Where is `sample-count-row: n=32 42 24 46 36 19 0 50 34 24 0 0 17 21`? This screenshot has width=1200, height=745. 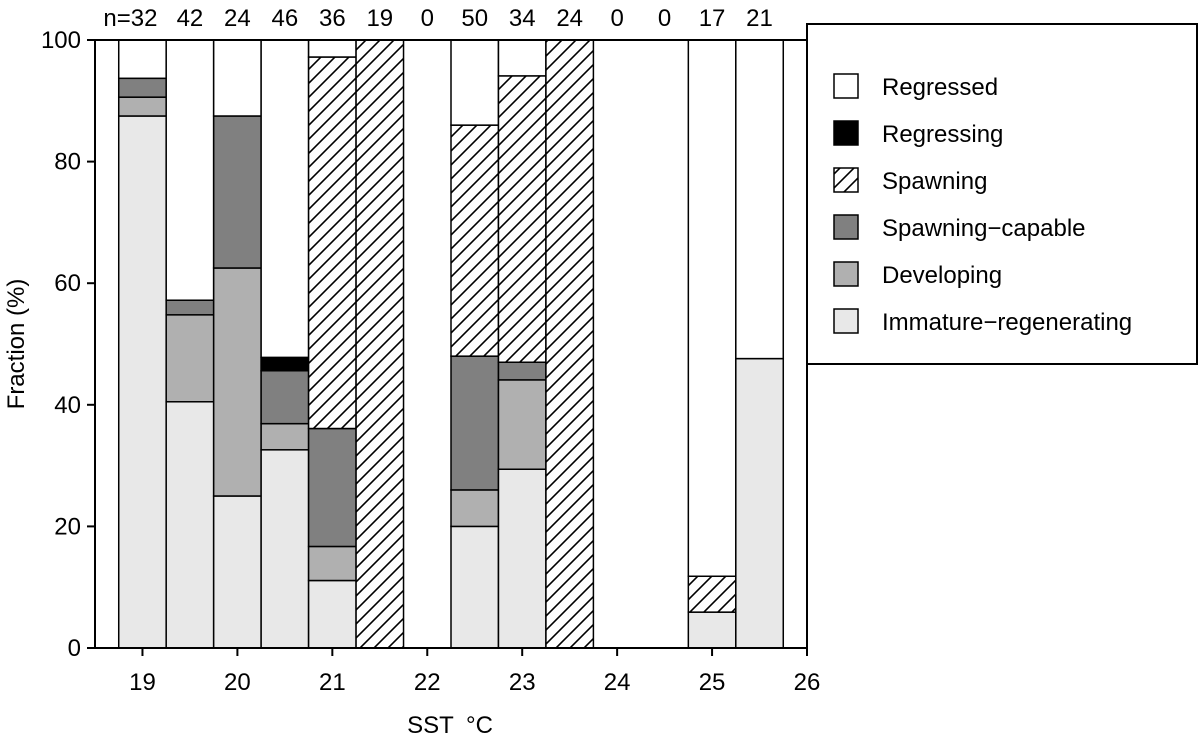
sample-count-row: n=32 42 24 46 36 19 0 50 34 24 0 0 17 21 is located at coordinates (437, 18).